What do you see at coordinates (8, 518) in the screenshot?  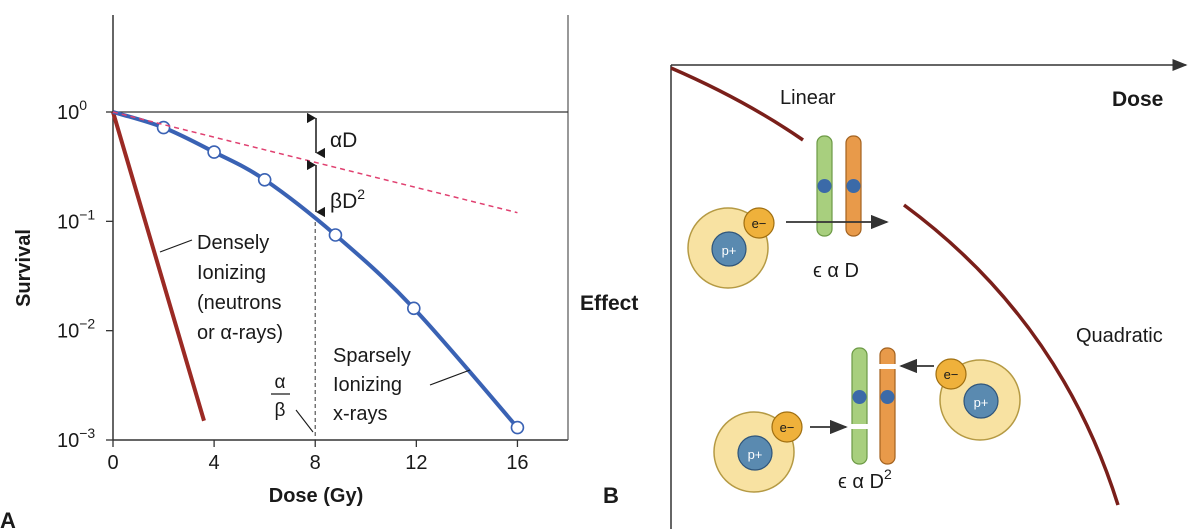 I see `panel-a-label: A` at bounding box center [8, 518].